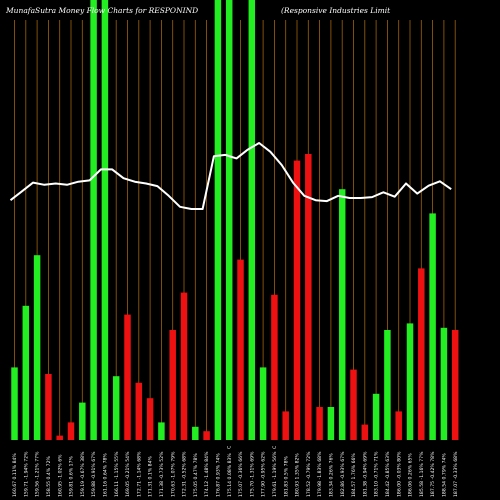 The width and height of the screenshot is (500, 500). I want to click on x-tick-label: 159.81 0.6% 17%, so click(72, 476).